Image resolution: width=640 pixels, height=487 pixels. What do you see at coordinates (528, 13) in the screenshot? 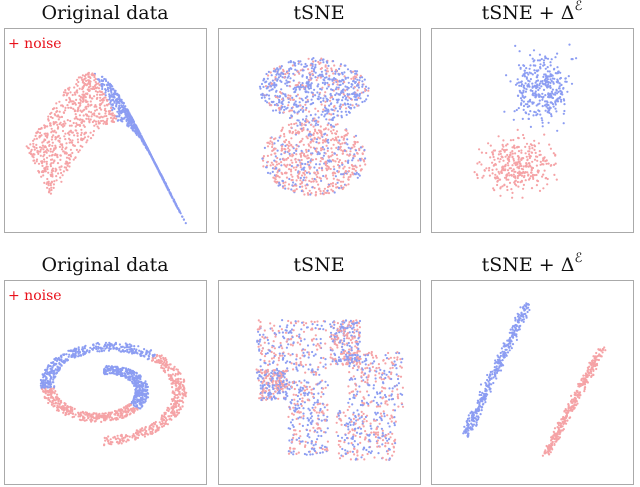
I see `title-text: tSNE + Δ` at bounding box center [528, 13].